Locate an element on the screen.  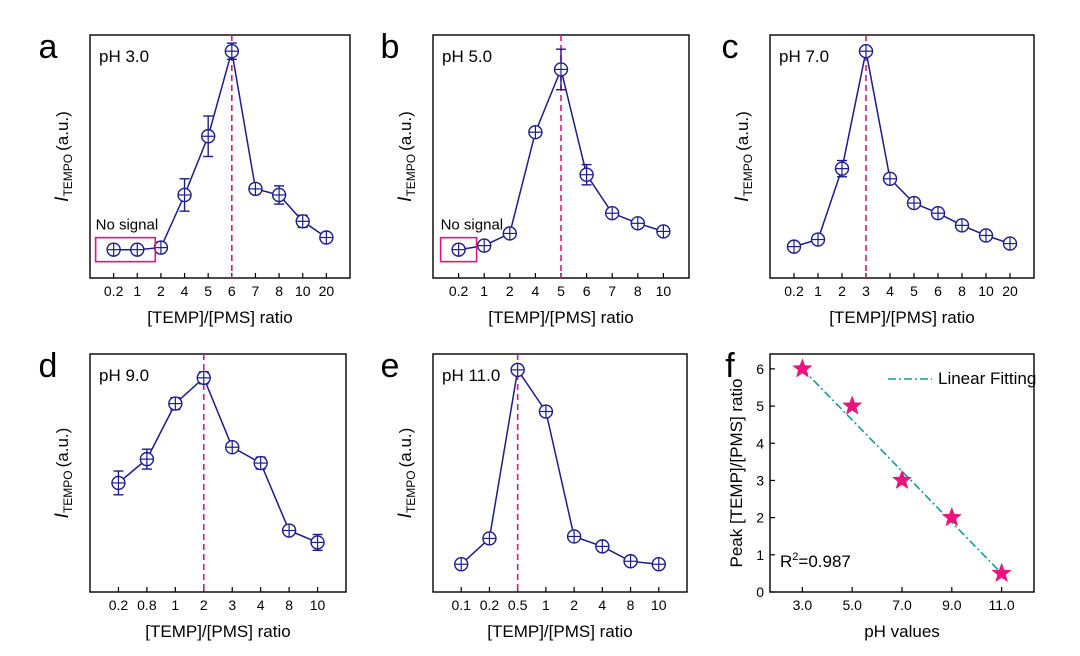
y-tick-label: 2 is located at coordinates (760, 518).